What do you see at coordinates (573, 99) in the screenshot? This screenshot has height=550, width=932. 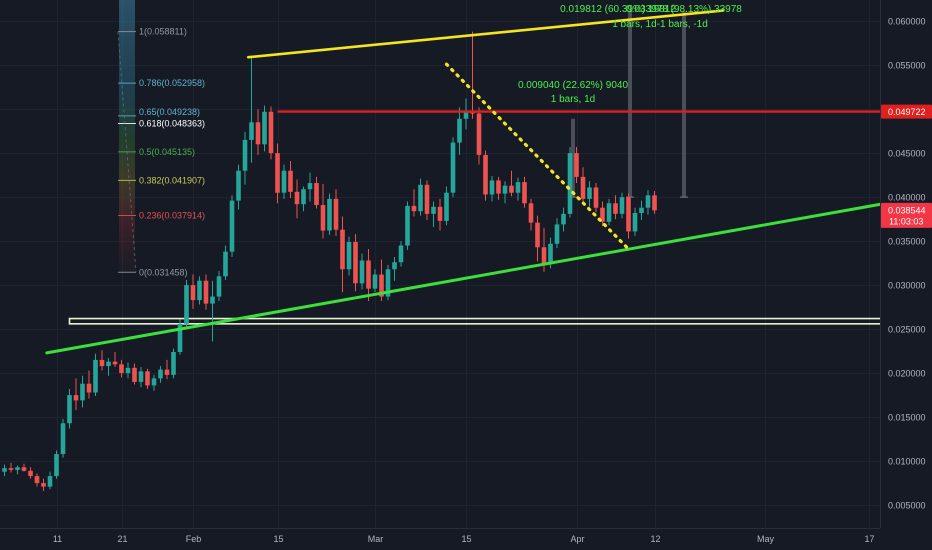 I see `measure-1-bars: 1 bars, 1d` at bounding box center [573, 99].